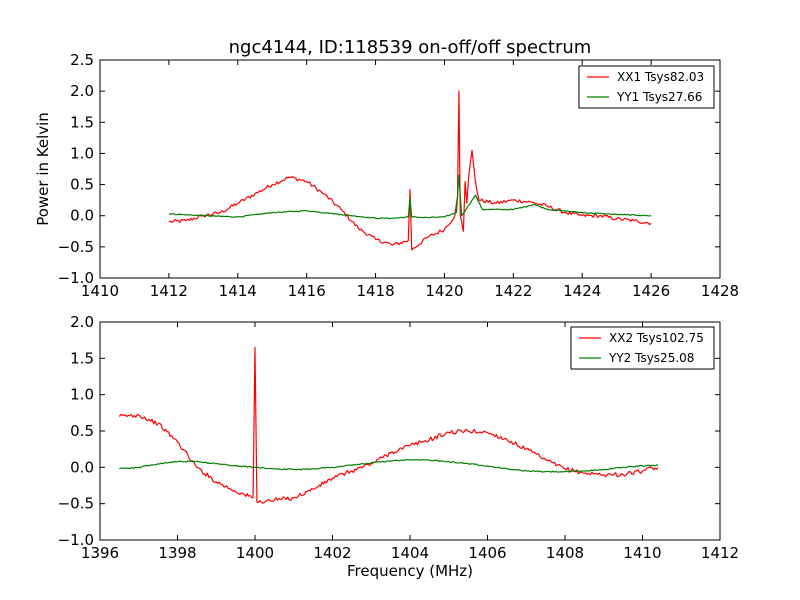  Describe the element at coordinates (332, 553) in the screenshot. I see `x-tick-label: 1402` at that location.